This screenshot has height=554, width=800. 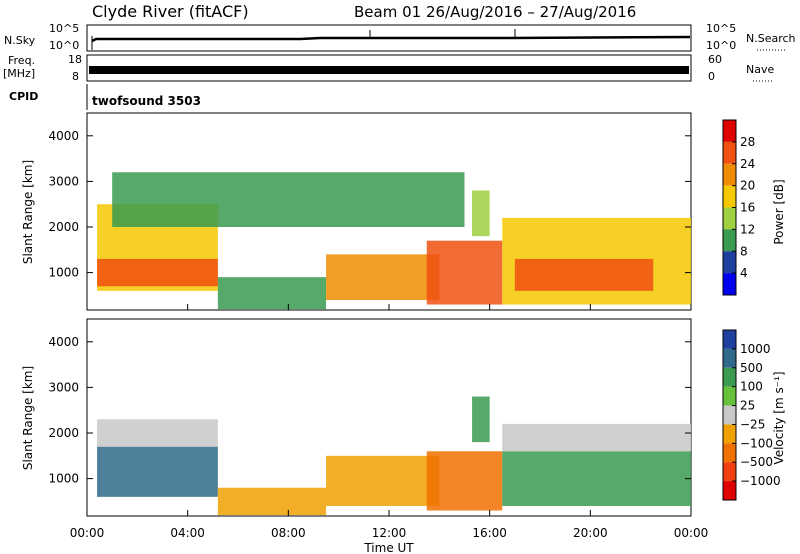 What do you see at coordinates (711, 76) in the screenshot?
I see `nave-tick-bottom: 0` at bounding box center [711, 76].